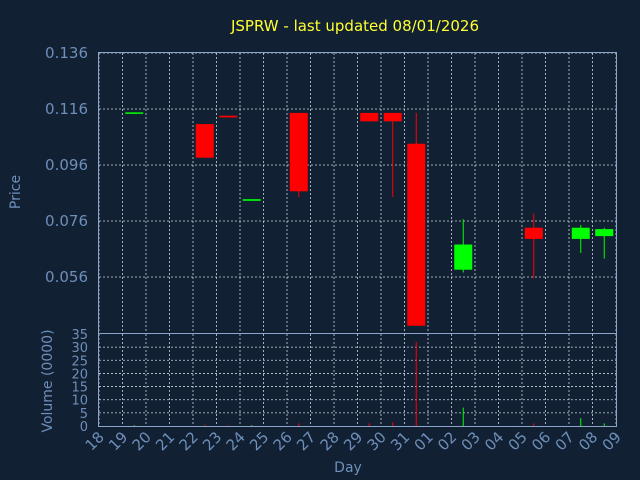 Image resolution: width=640 pixels, height=480 pixels. Describe the element at coordinates (48, 380) in the screenshot. I see `volume-axis-label: Volume (0000)` at that location.